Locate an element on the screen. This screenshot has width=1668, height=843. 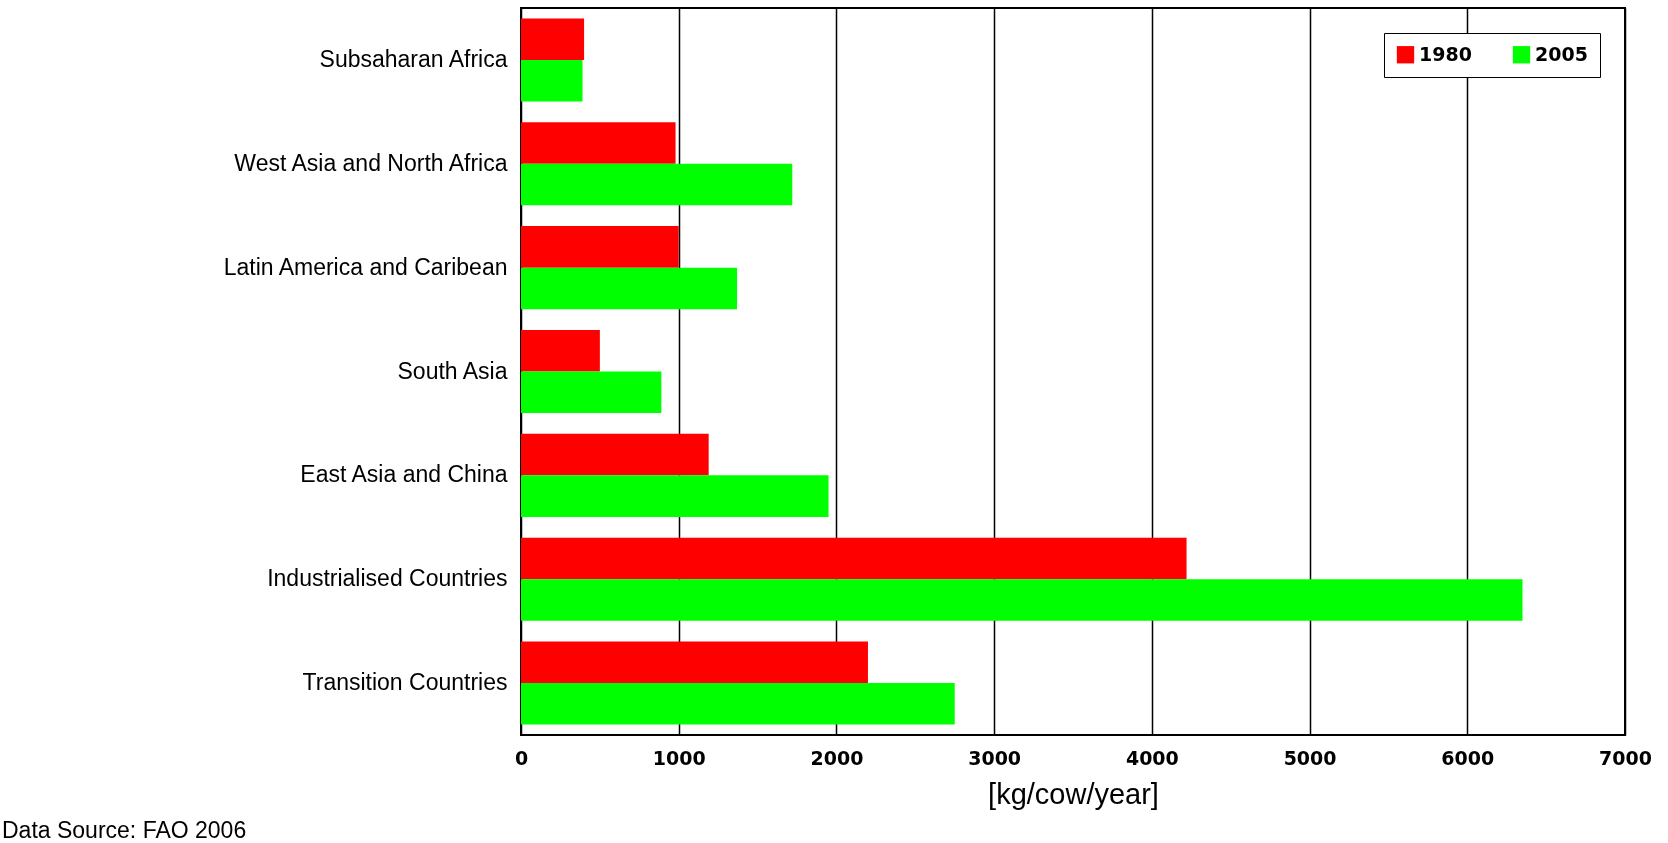
legend-label: 2005 is located at coordinates (1561, 53).